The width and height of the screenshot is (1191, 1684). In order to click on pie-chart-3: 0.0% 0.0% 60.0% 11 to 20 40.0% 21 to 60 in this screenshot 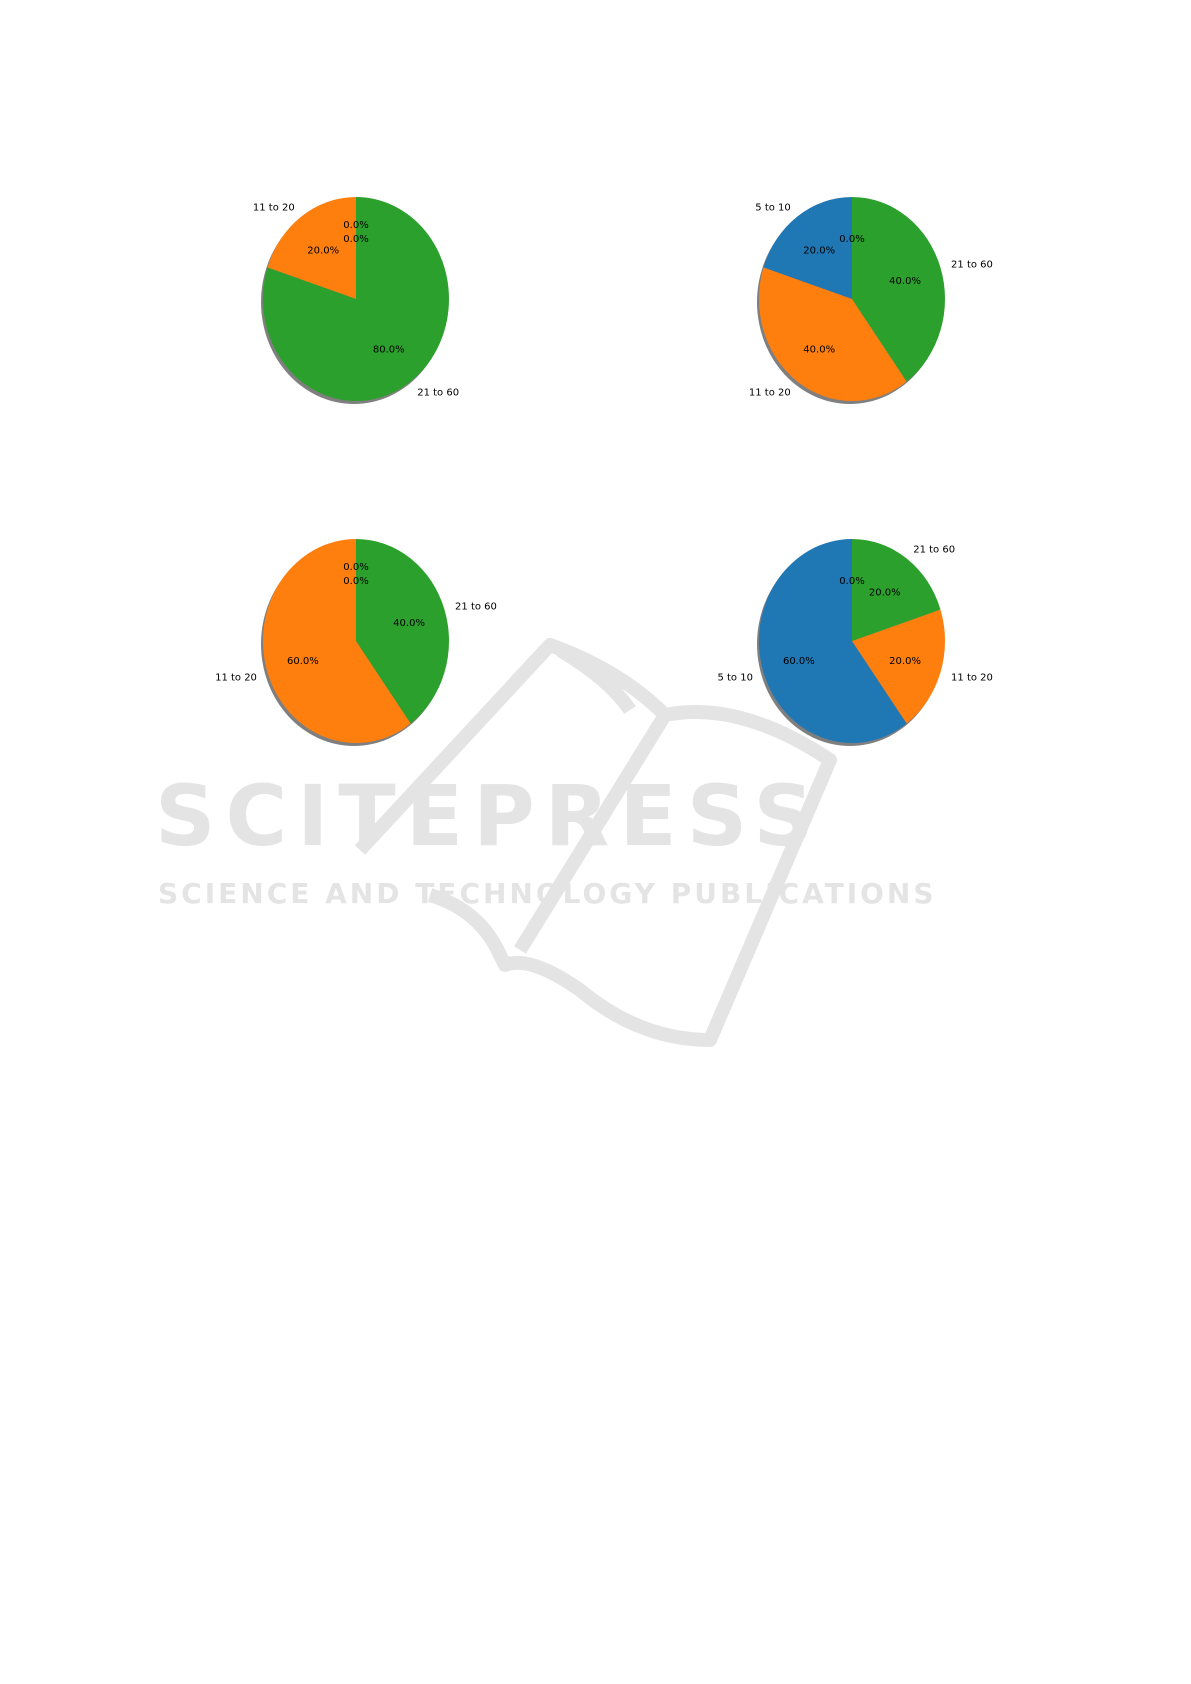, I will do `click(356, 642)`.